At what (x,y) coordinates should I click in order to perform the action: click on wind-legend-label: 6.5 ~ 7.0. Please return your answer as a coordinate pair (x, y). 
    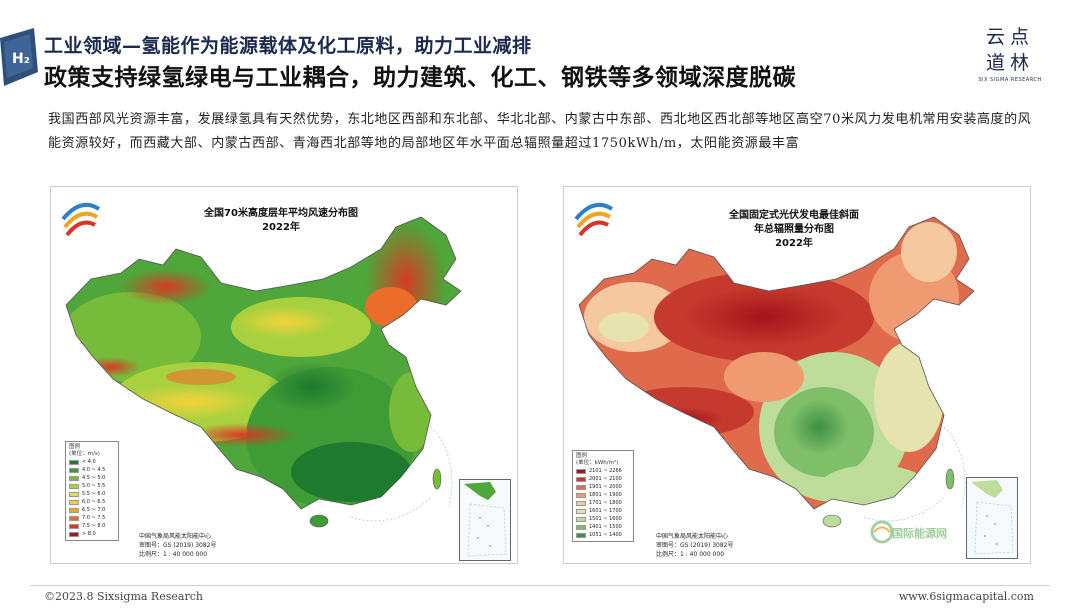
    Looking at the image, I should click on (94, 510).